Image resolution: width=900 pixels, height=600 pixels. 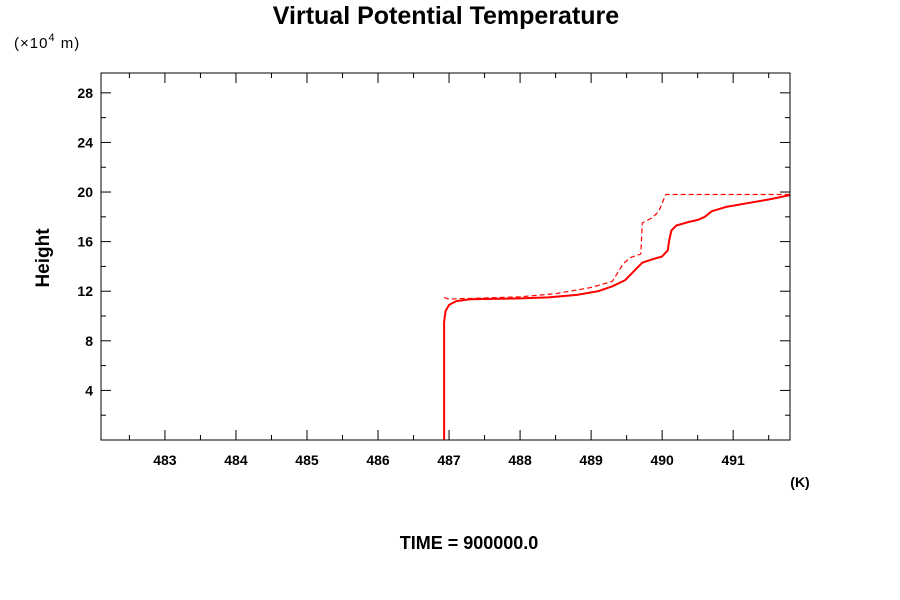 What do you see at coordinates (236, 460) in the screenshot?
I see `x-tick-label: 484` at bounding box center [236, 460].